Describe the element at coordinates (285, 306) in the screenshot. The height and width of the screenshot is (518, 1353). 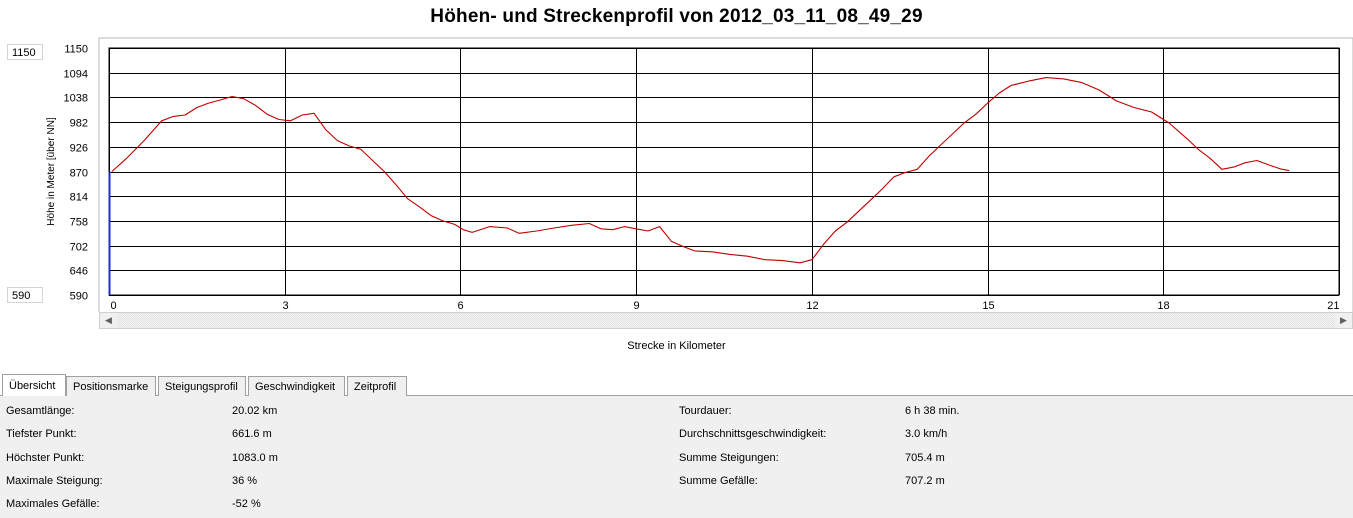
I see `x-tick-label: 3` at that location.